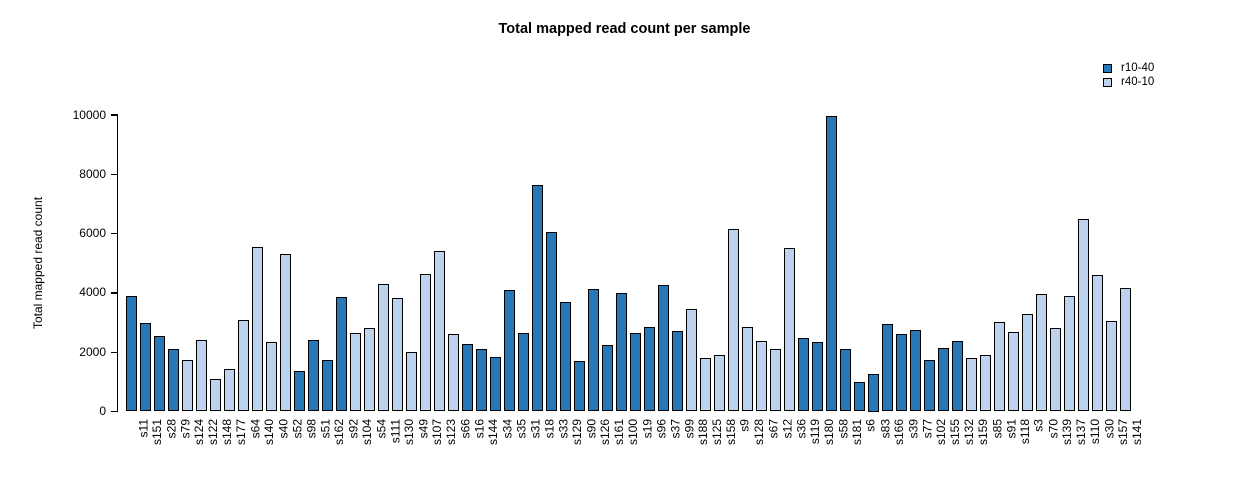  I want to click on x-label-s104: s104, so click(367, 432).